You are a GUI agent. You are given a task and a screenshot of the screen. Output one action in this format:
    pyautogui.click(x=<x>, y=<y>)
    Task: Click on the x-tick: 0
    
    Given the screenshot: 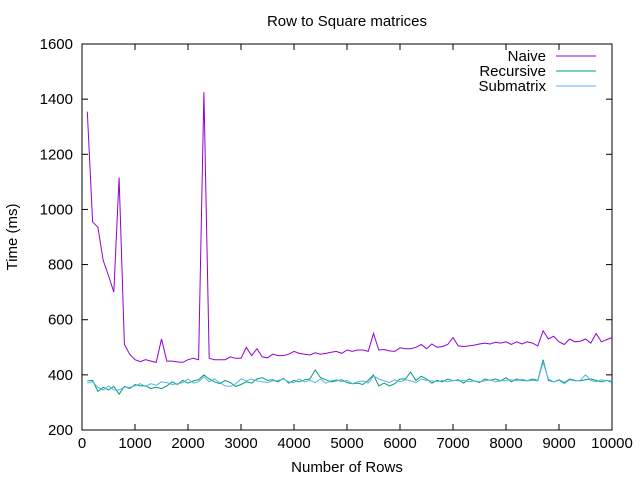 What is the action you would take?
    pyautogui.click(x=82, y=248)
    